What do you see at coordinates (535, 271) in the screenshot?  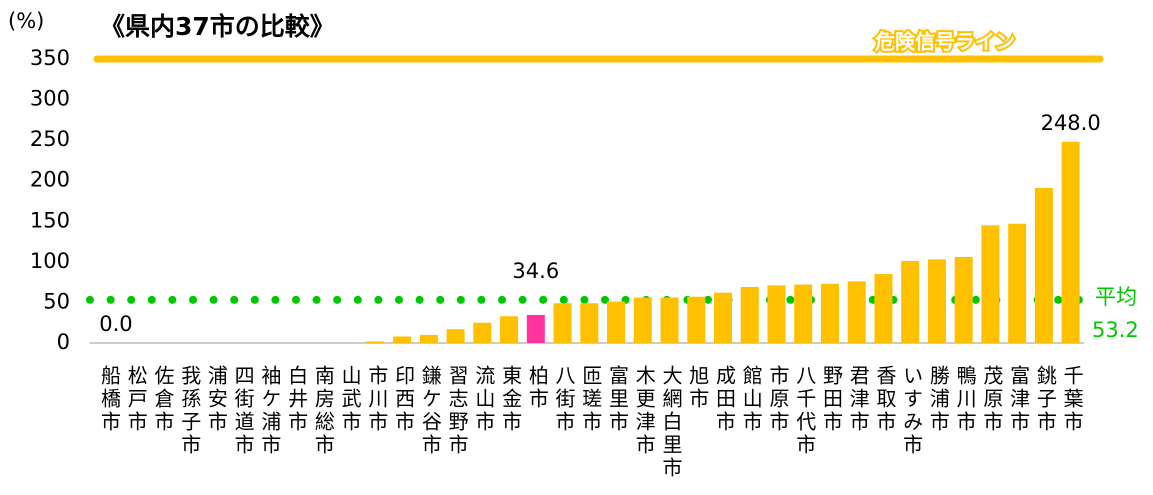 I see `data-label: 34.6` at bounding box center [535, 271].